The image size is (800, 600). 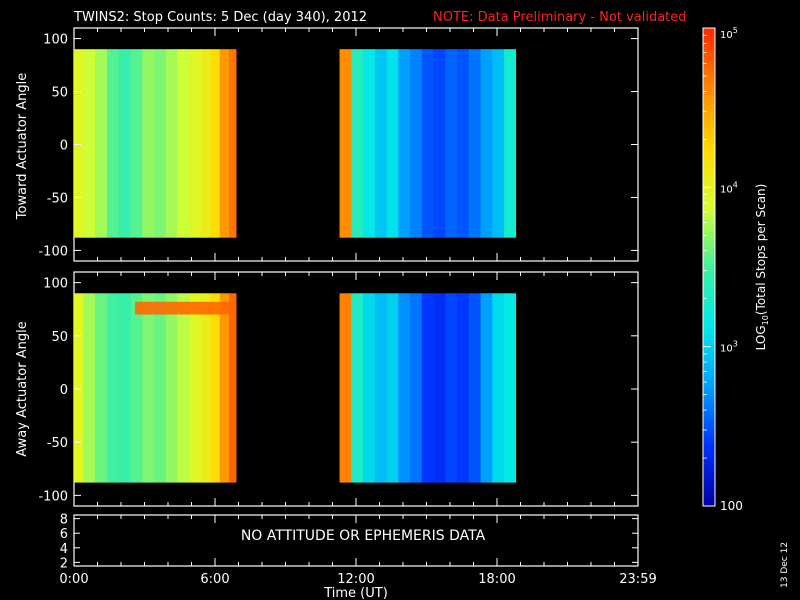 What do you see at coordinates (55, 284) in the screenshot?
I see `y-tick-label: 100` at bounding box center [55, 284].